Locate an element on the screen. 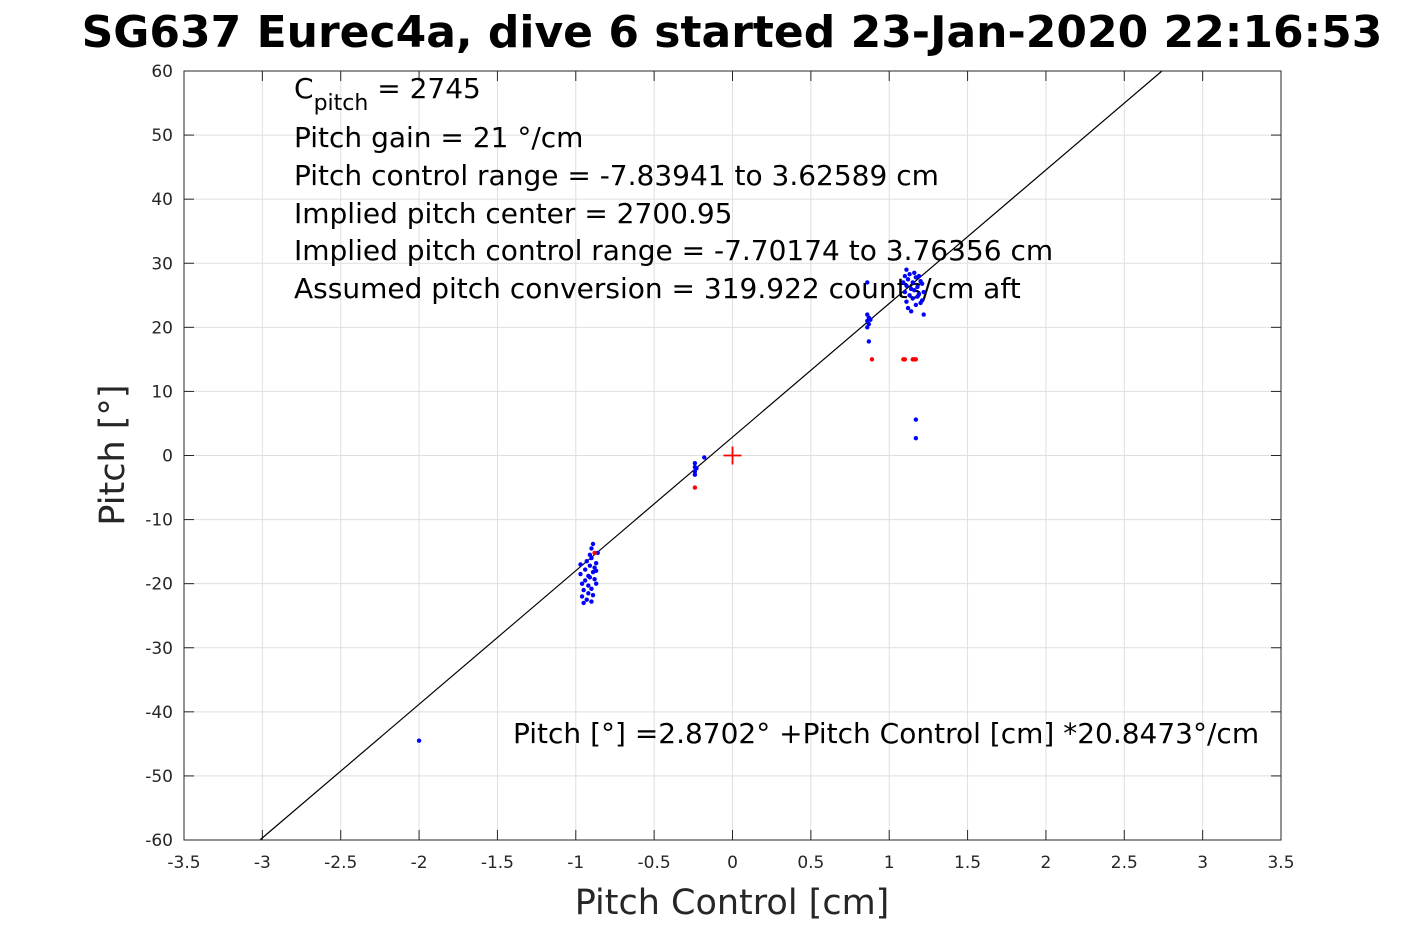 This screenshot has width=1417, height=949. y-tick-label: -40 is located at coordinates (159, 713).